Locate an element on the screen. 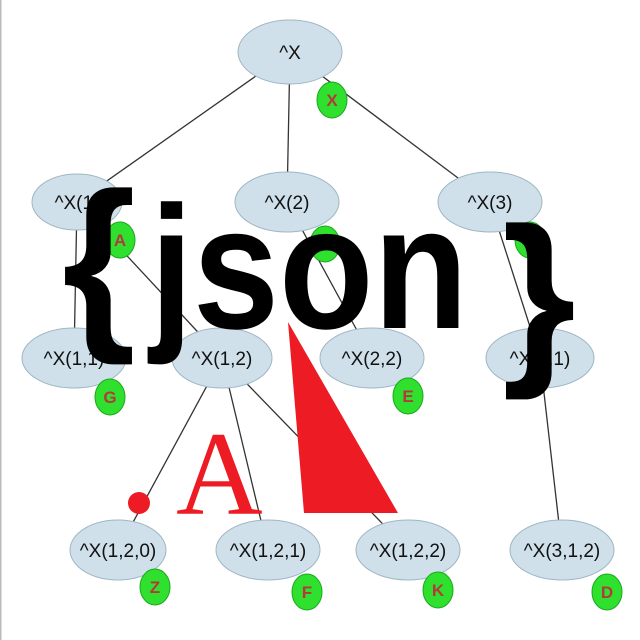 The width and height of the screenshot is (640, 640). red-dot-shape is located at coordinates (139, 503).